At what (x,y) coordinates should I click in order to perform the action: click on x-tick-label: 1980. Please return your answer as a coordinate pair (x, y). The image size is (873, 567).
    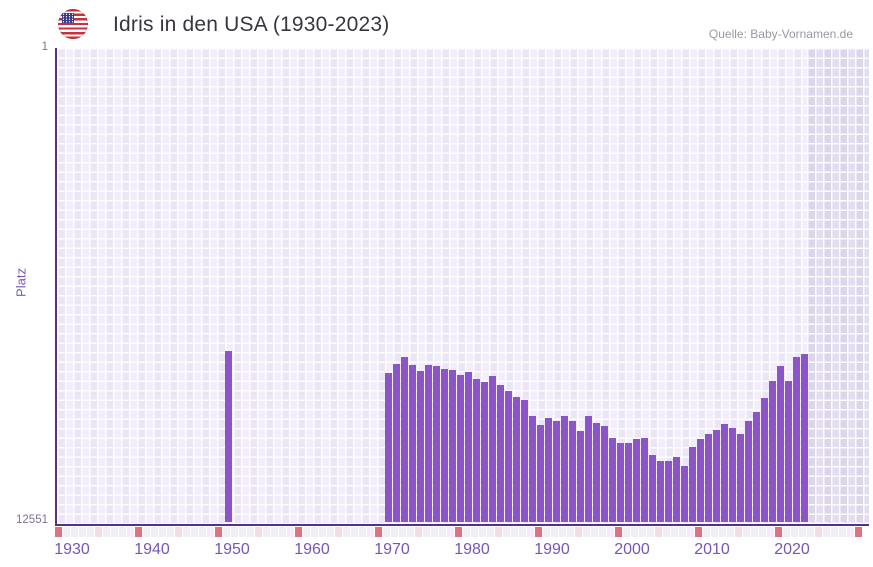
    Looking at the image, I should click on (472, 549).